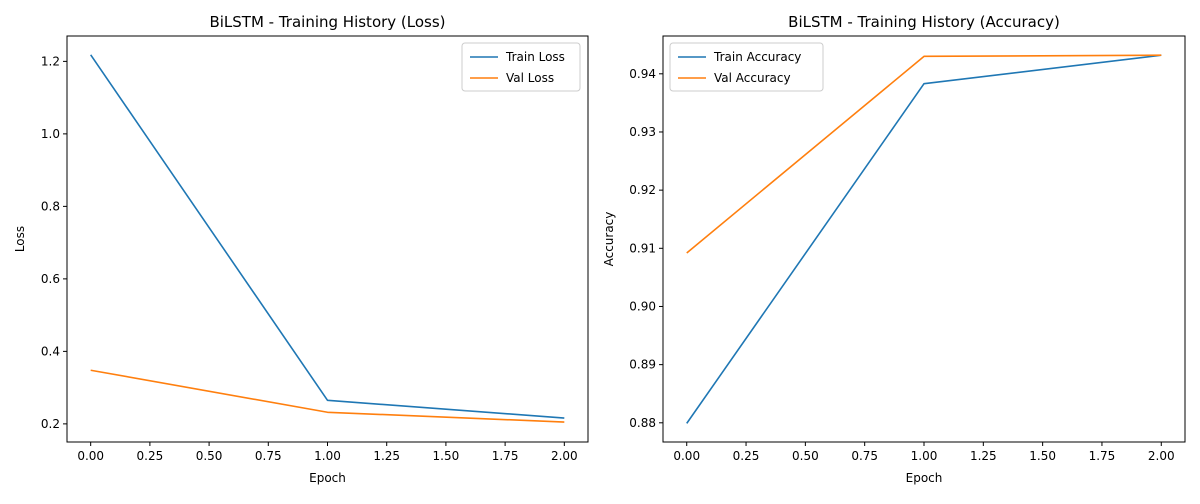  Describe the element at coordinates (50, 279) in the screenshot. I see `y-tick-label: 0.6` at that location.